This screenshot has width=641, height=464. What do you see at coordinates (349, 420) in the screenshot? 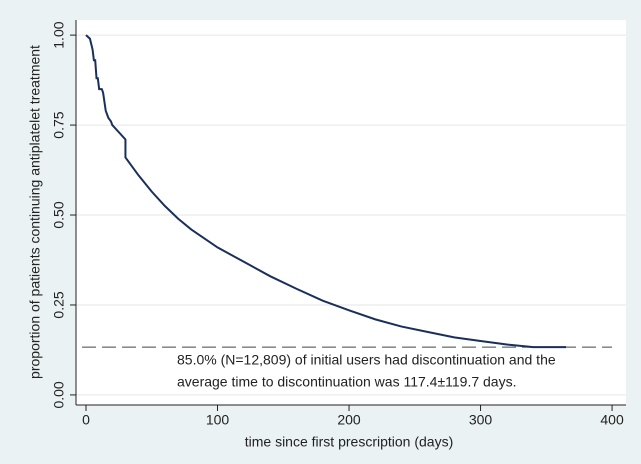
I see `x-tick-label: 200` at bounding box center [349, 420].